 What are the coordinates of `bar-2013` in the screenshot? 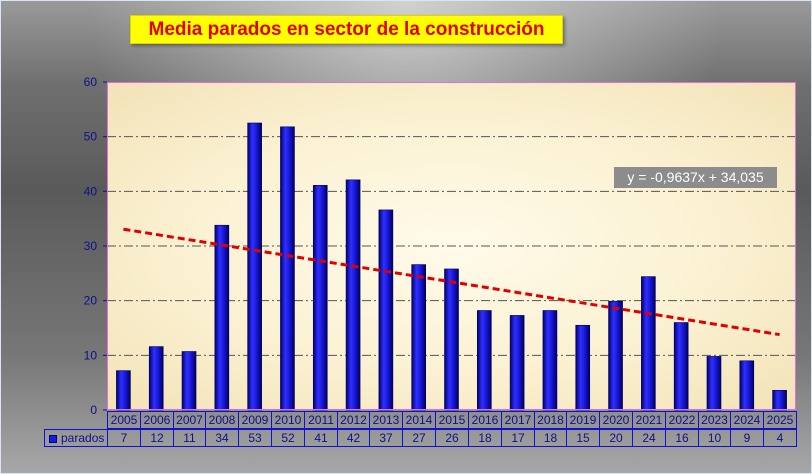 It's located at (386, 310).